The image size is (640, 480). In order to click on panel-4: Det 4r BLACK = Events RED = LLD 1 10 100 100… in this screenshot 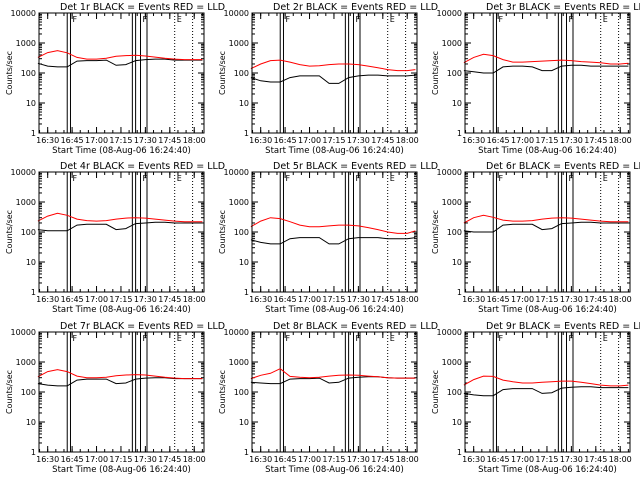, I will do `click(115, 238)`.